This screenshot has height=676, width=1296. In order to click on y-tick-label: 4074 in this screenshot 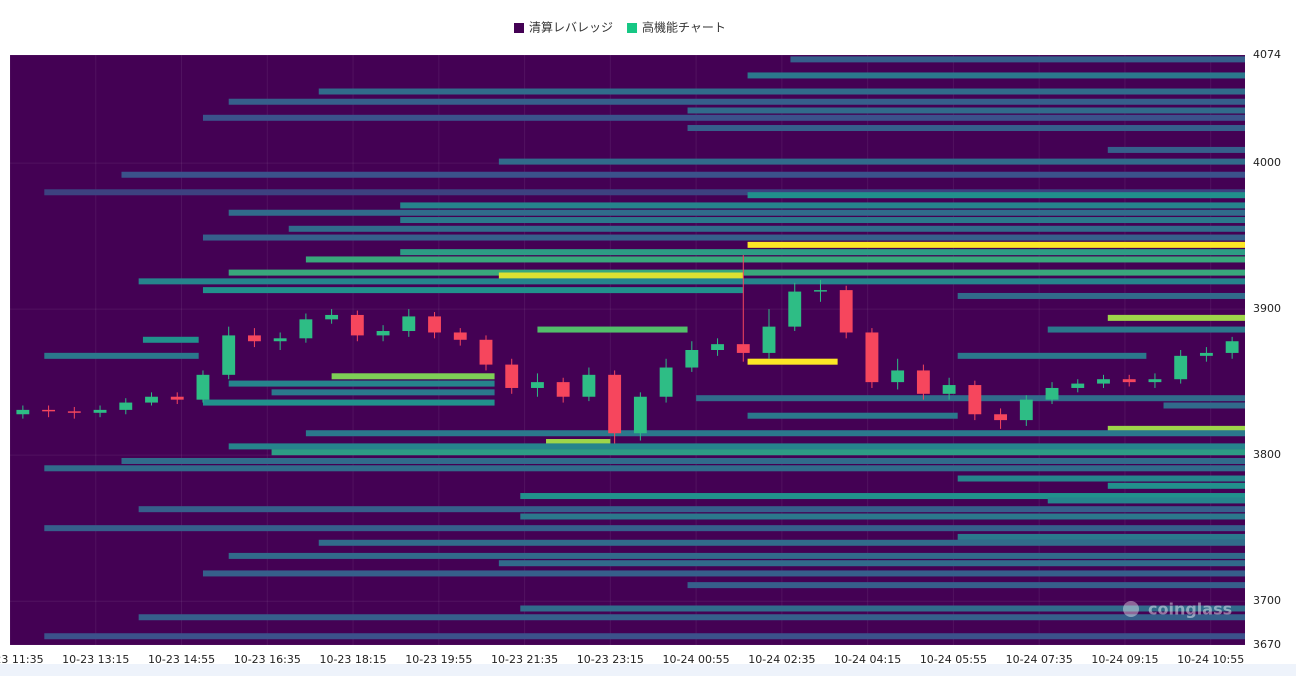, I will do `click(1267, 54)`.